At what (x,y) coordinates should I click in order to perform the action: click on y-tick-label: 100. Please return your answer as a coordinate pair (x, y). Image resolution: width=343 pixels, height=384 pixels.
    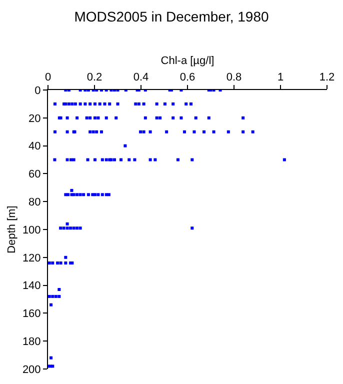
    Looking at the image, I should click on (31, 230).